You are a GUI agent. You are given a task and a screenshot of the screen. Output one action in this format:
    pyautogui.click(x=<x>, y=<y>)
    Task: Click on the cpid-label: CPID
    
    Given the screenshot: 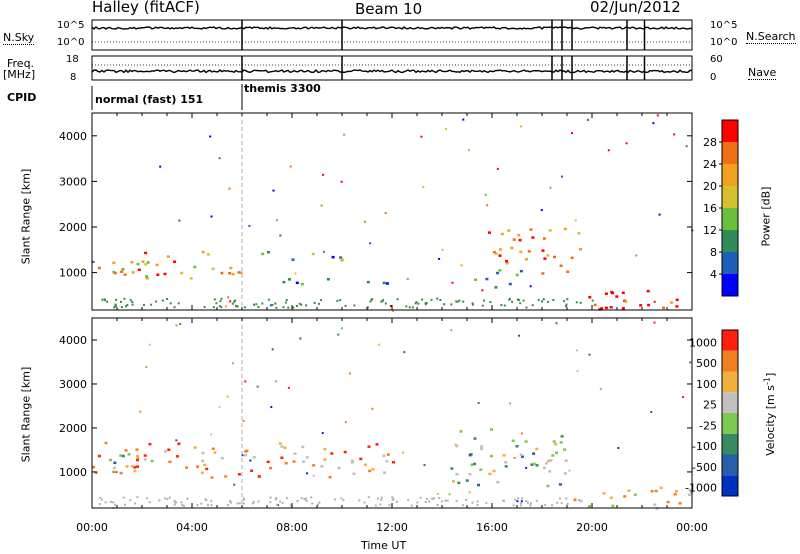 What is the action you would take?
    pyautogui.click(x=22, y=97)
    